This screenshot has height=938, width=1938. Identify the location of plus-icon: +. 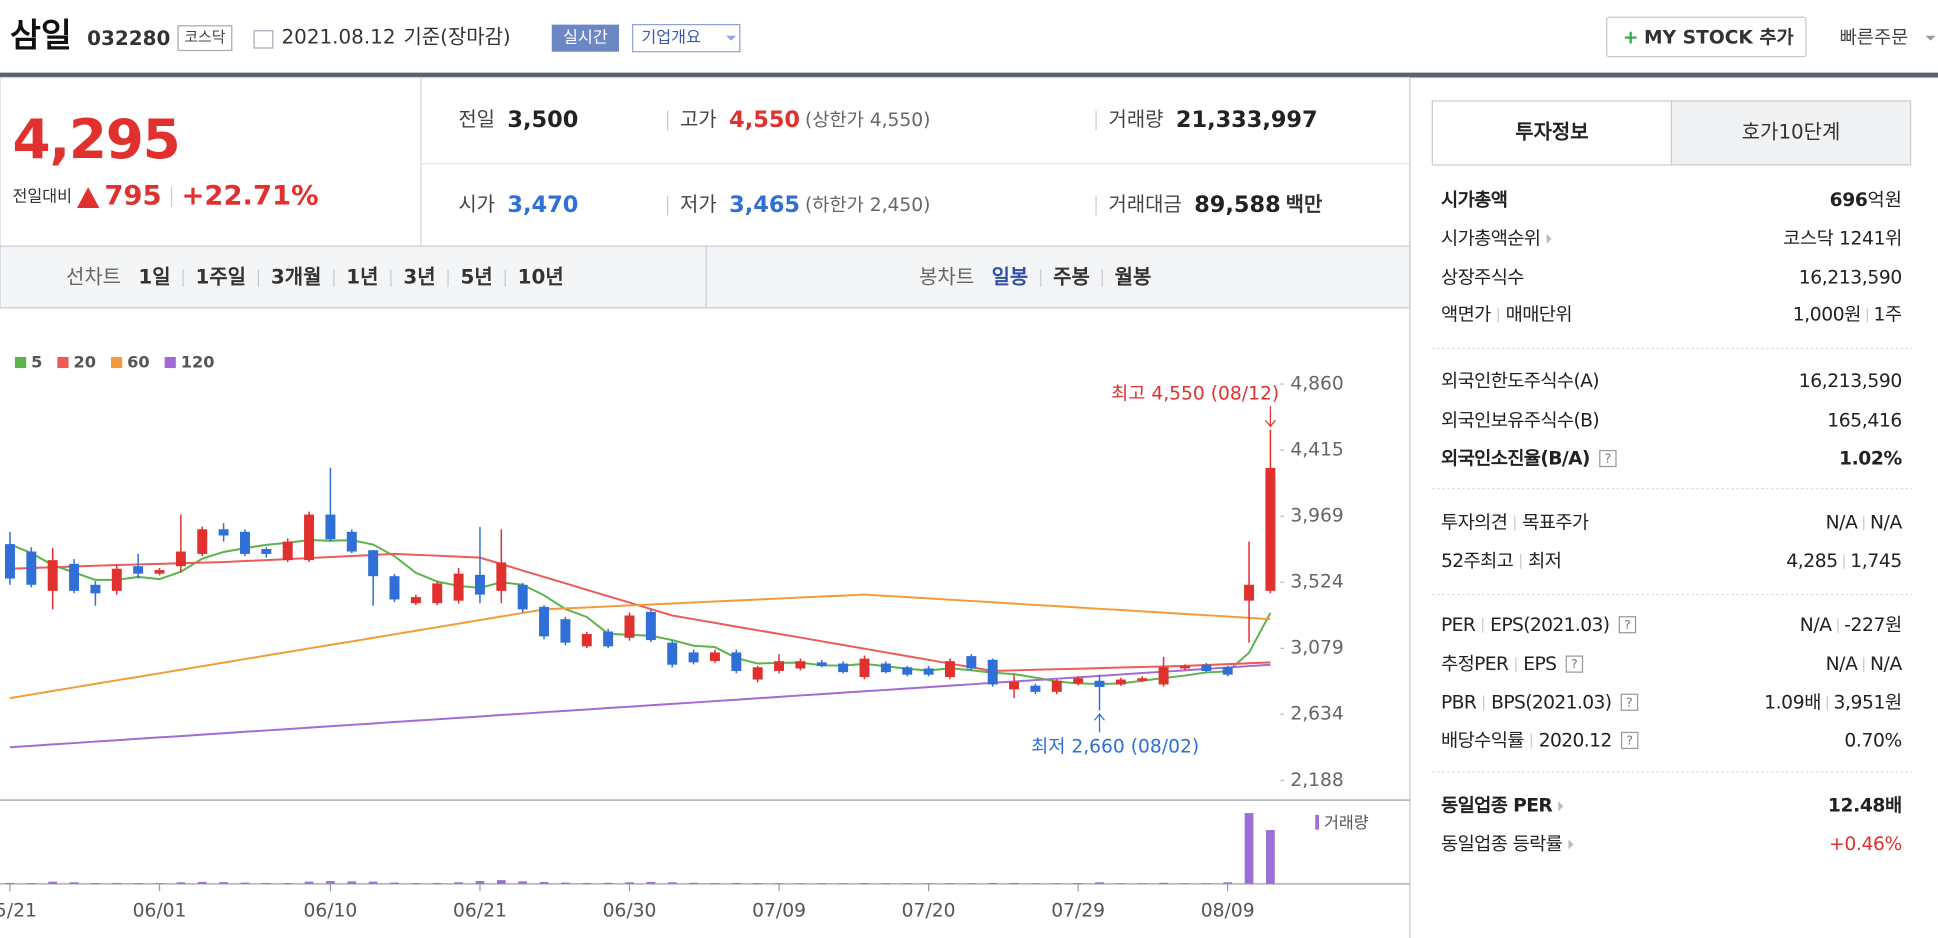
(1631, 38).